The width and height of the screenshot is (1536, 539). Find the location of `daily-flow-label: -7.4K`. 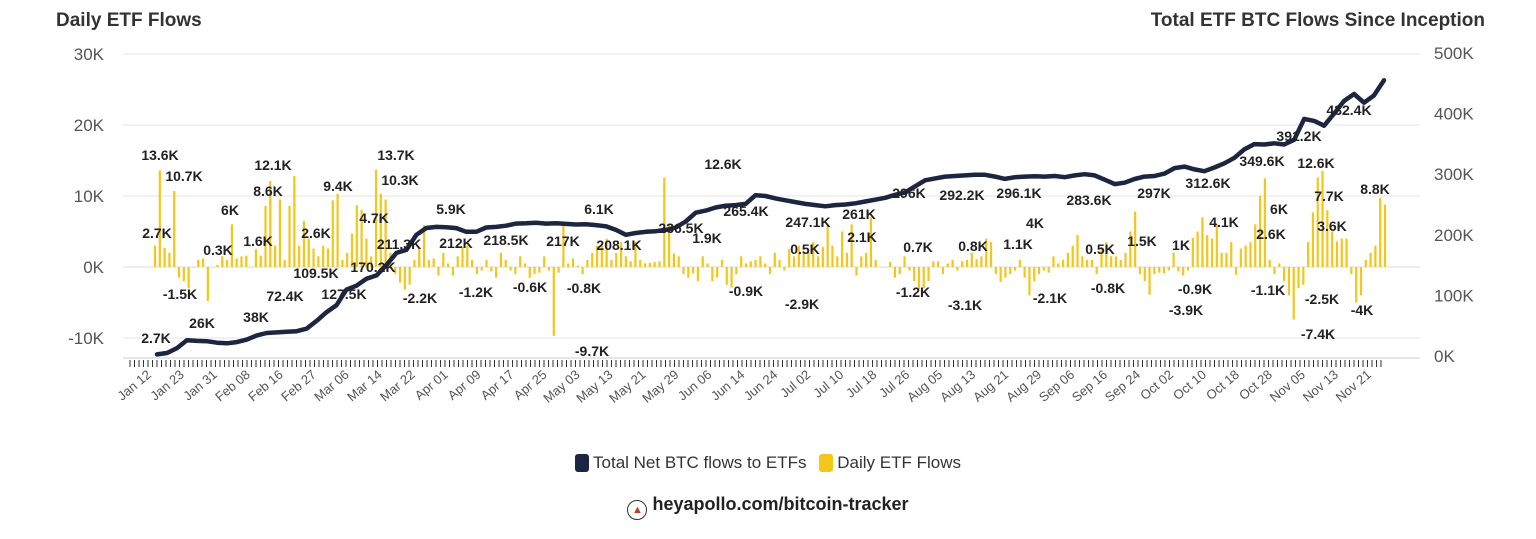

daily-flow-label: -7.4K is located at coordinates (1318, 334).